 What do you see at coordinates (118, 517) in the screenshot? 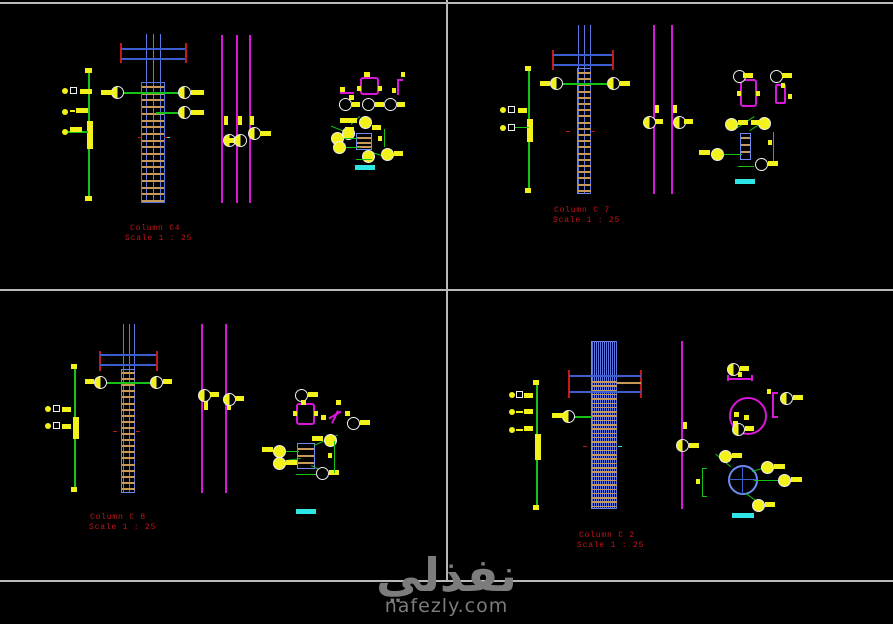
I see `panel-caption-line1: Column C 8` at bounding box center [118, 517].